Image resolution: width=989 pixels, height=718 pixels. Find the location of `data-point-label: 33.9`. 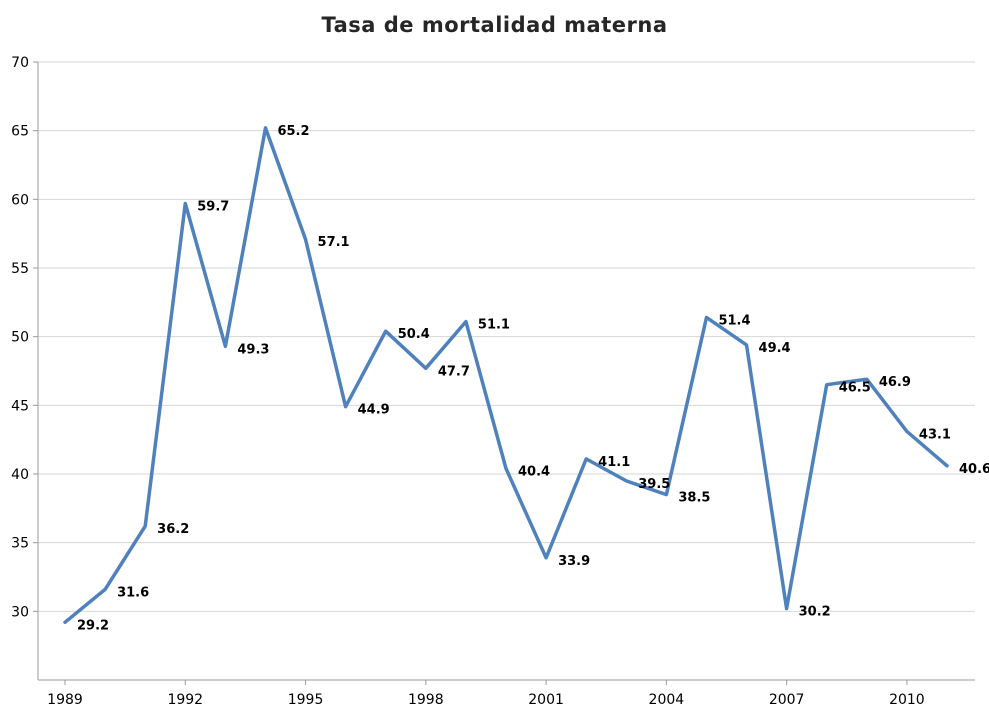

data-point-label: 33.9 is located at coordinates (574, 561).